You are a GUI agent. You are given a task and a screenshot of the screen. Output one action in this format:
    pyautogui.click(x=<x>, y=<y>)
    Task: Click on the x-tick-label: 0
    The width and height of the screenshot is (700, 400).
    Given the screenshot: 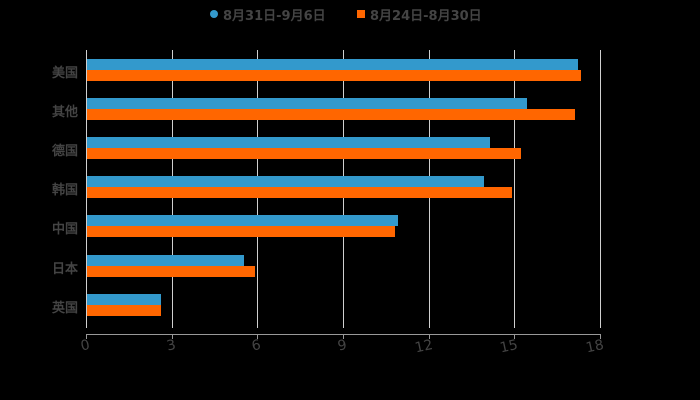 What is the action you would take?
    pyautogui.click(x=85, y=346)
    